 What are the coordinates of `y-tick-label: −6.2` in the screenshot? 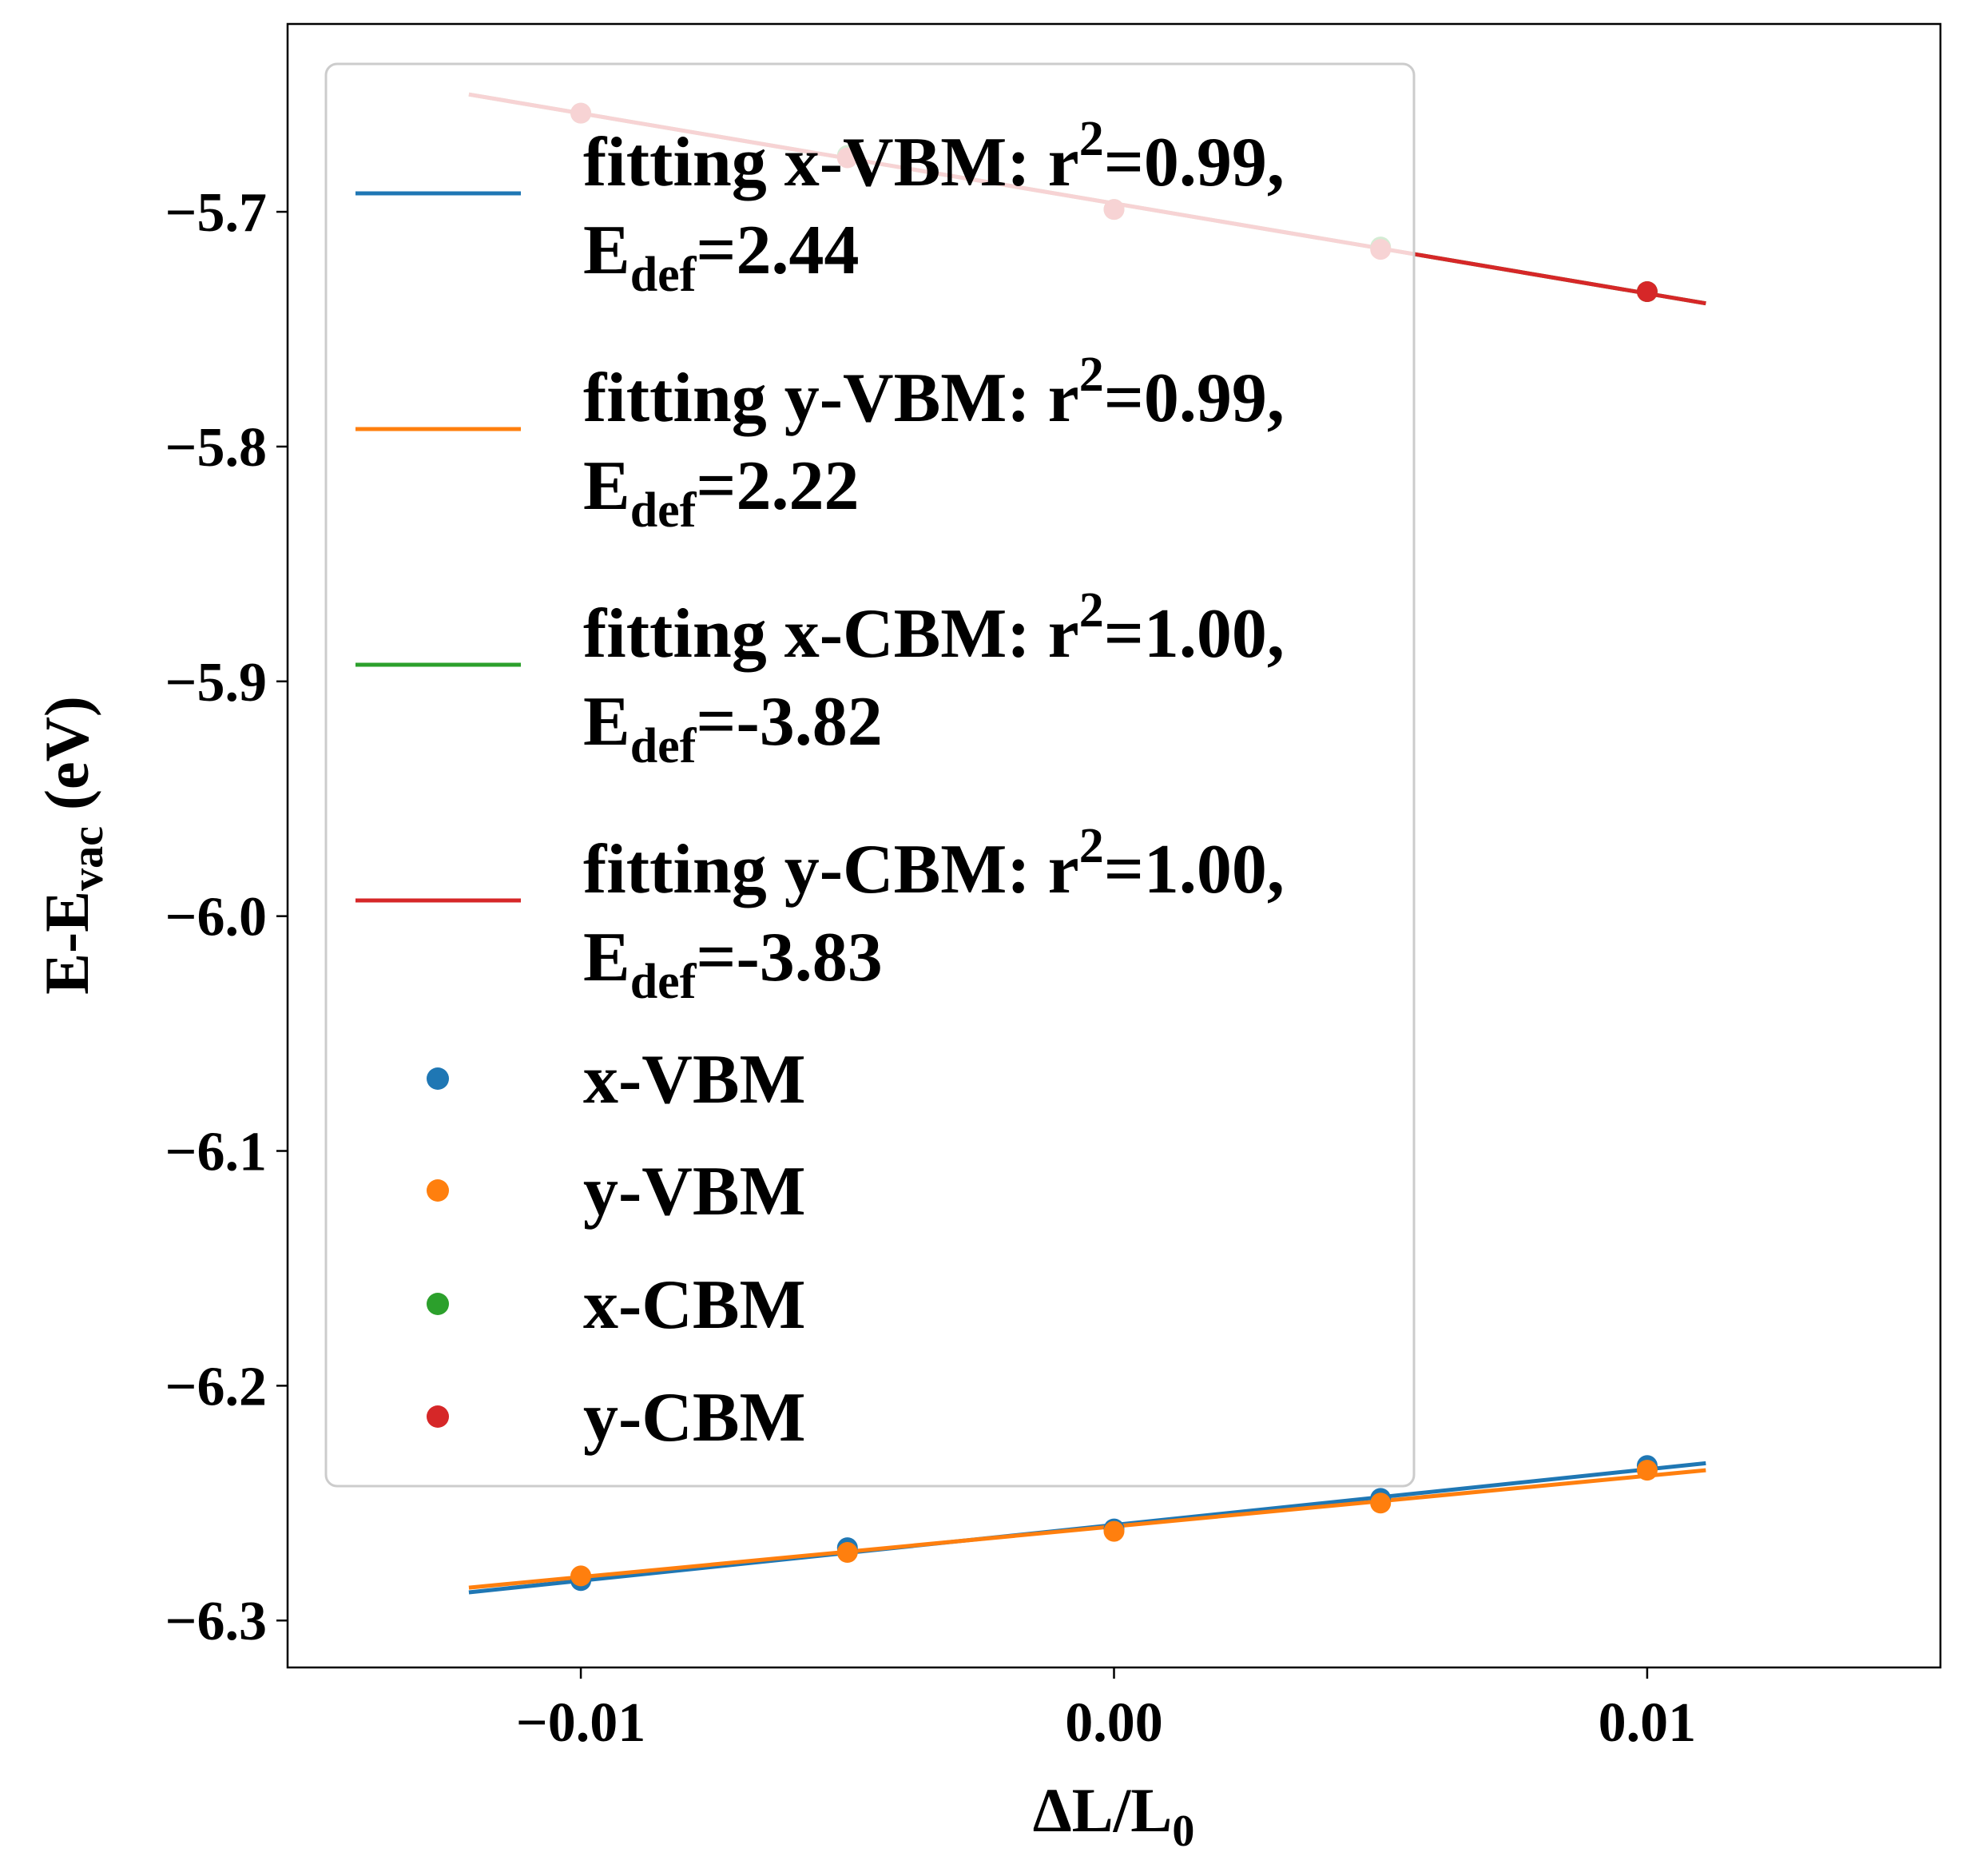 It's located at (216, 1386).